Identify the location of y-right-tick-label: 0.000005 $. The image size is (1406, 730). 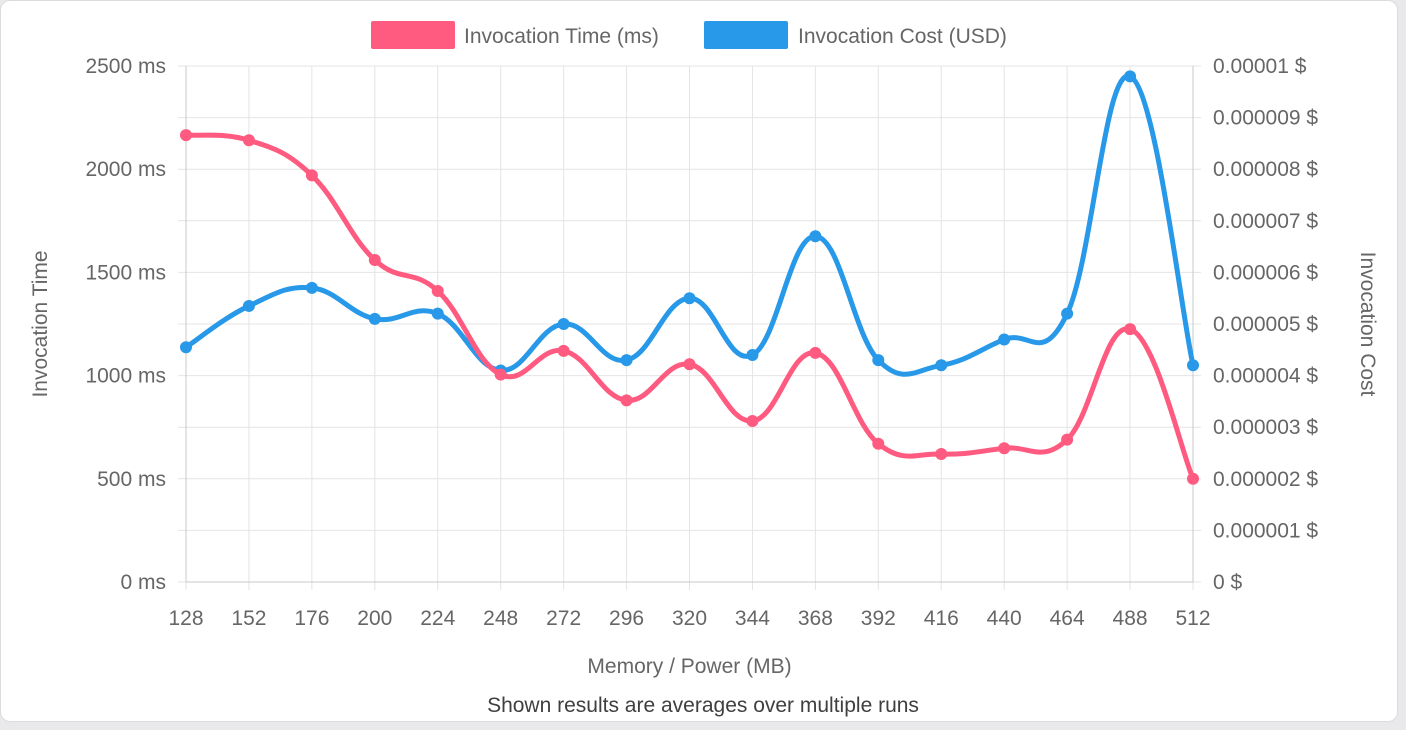
(1265, 324).